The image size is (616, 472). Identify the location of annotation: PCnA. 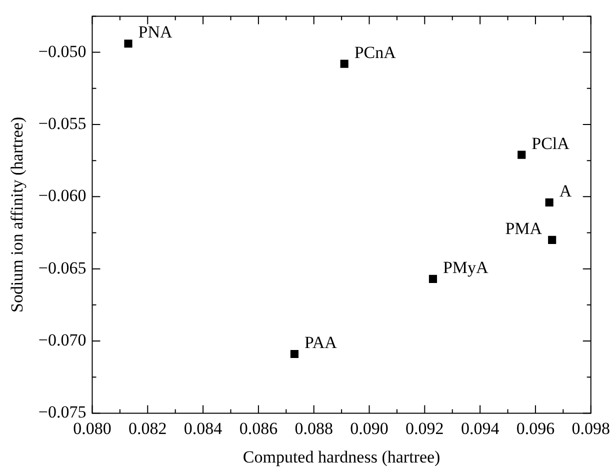
(375, 52).